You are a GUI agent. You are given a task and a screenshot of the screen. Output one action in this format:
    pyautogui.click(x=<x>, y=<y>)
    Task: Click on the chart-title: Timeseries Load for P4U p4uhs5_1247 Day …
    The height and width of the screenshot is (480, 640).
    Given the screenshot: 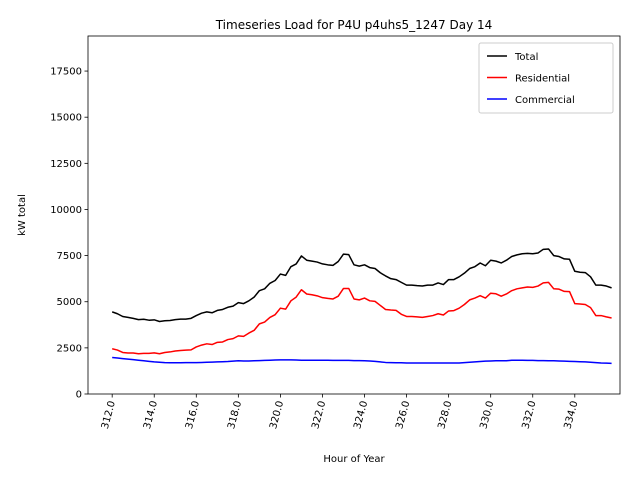 What is the action you would take?
    pyautogui.click(x=354, y=25)
    